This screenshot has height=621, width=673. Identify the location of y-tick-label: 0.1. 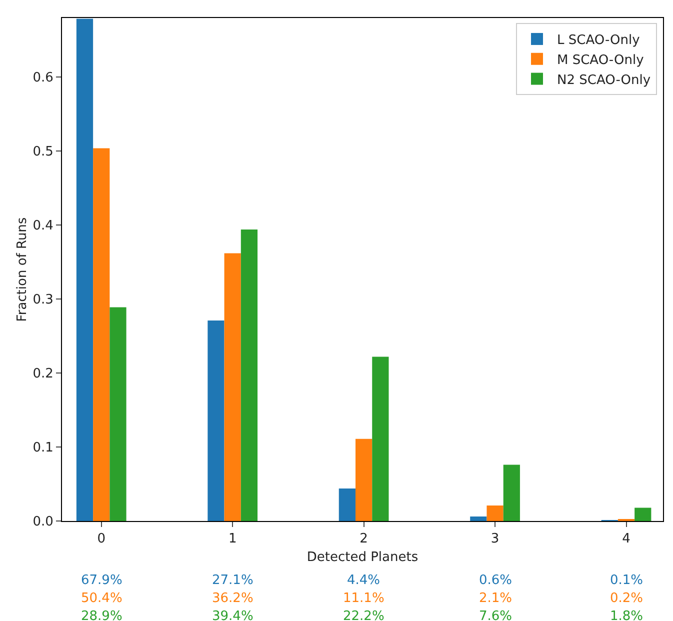
(43, 448).